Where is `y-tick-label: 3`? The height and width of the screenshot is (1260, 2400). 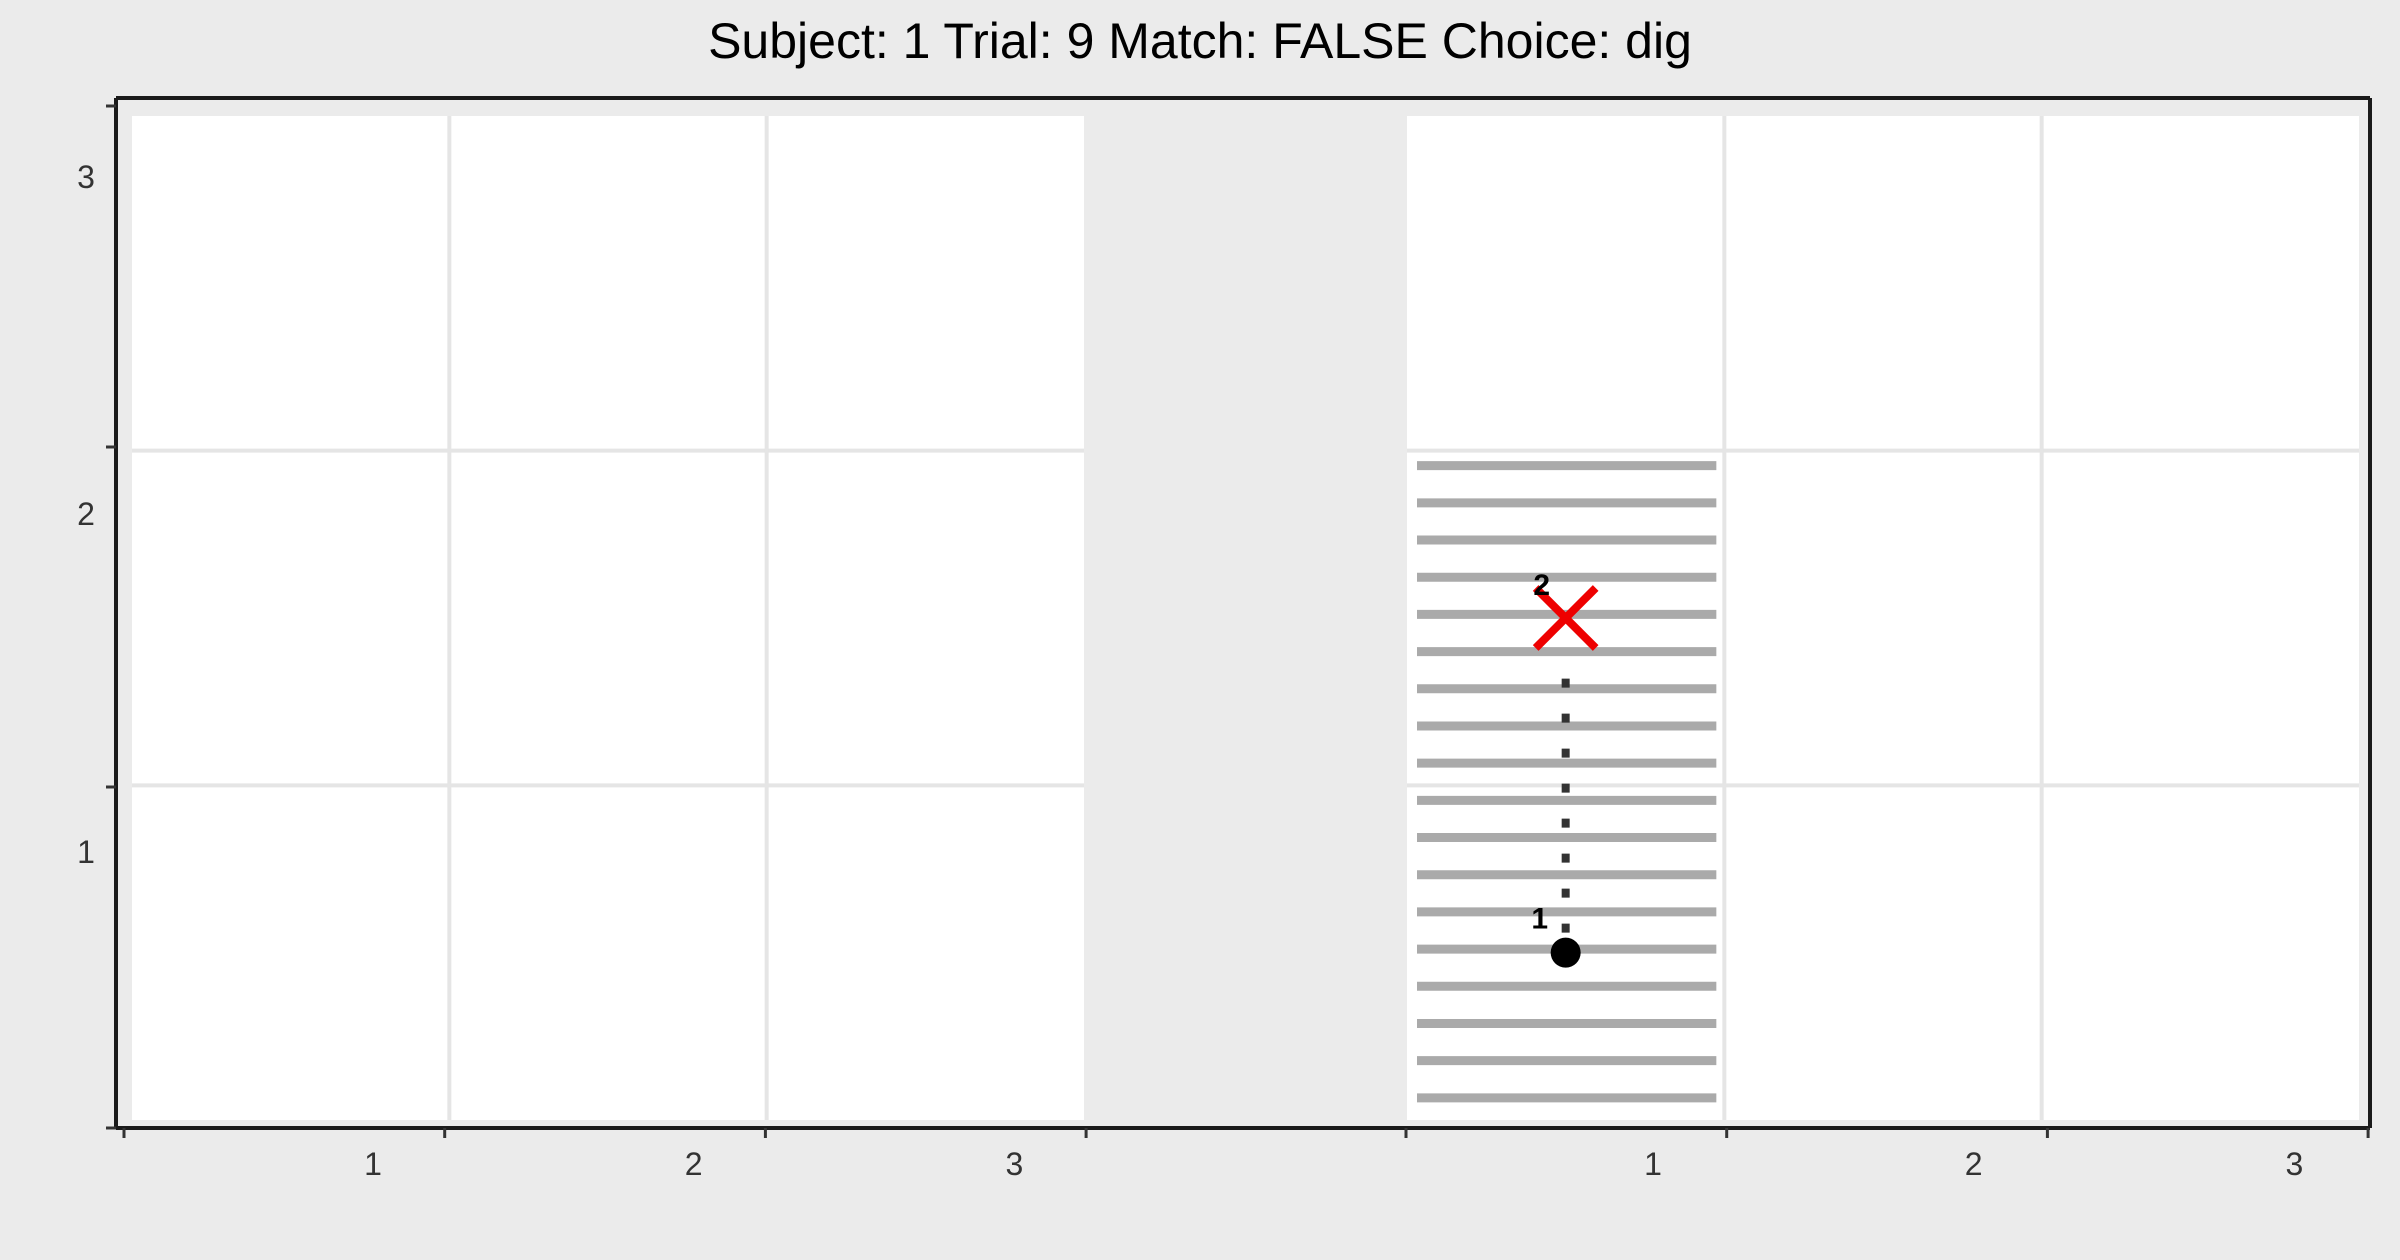
y-tick-label: 3 is located at coordinates (86, 177).